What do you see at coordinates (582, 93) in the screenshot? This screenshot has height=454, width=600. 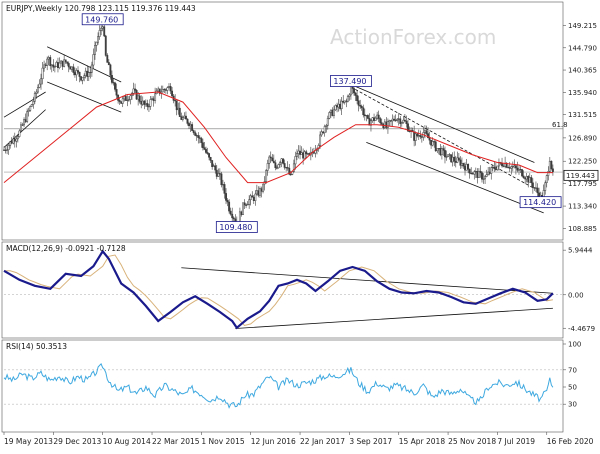 I see `price-tick-label: 135.940` at bounding box center [582, 93].